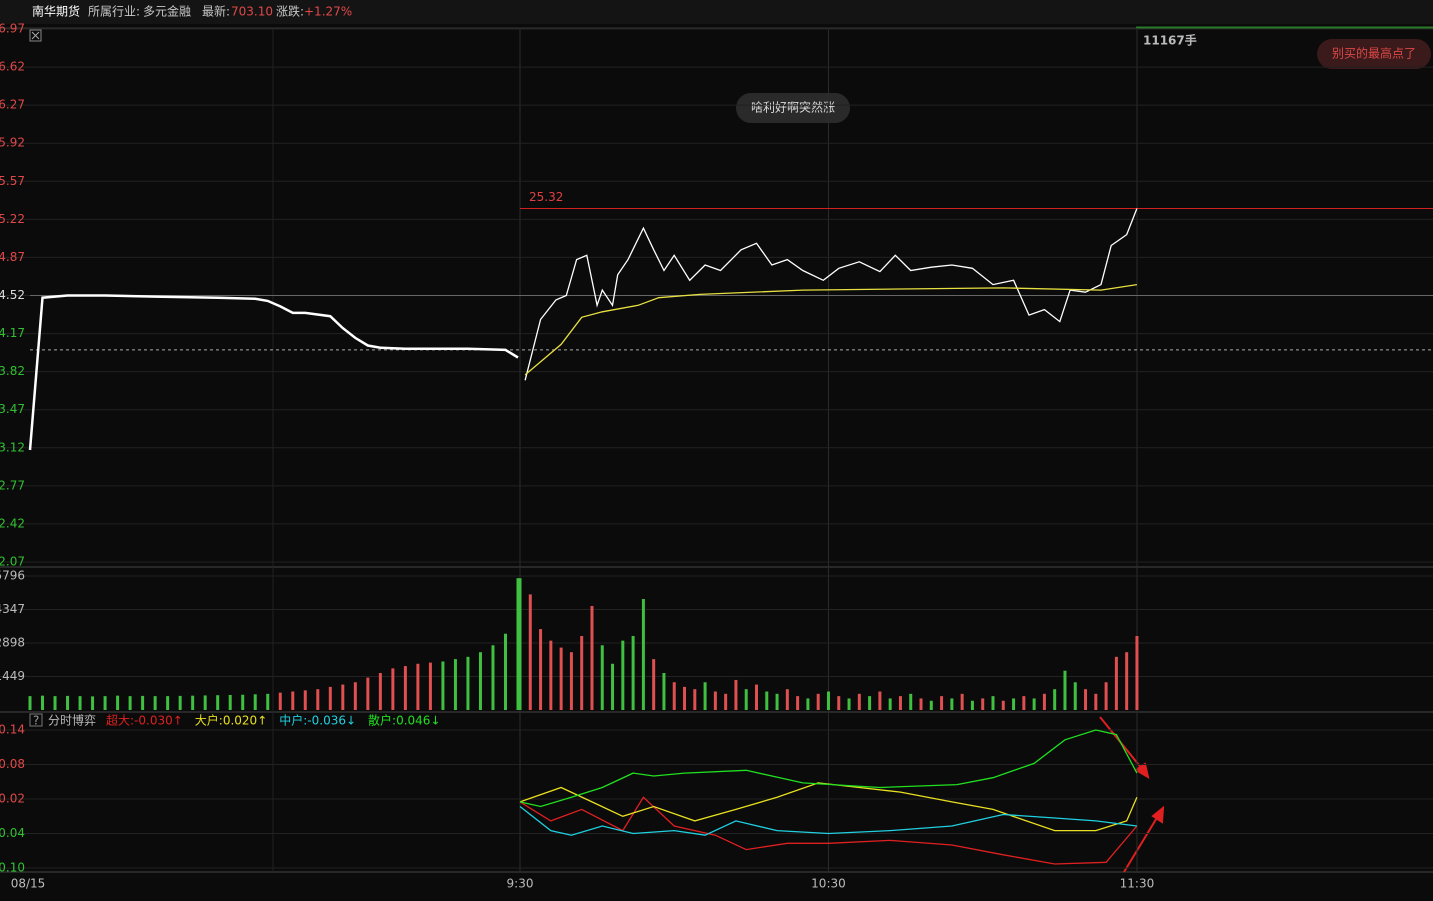  Describe the element at coordinates (35, 35) in the screenshot. I see `close-button` at that location.